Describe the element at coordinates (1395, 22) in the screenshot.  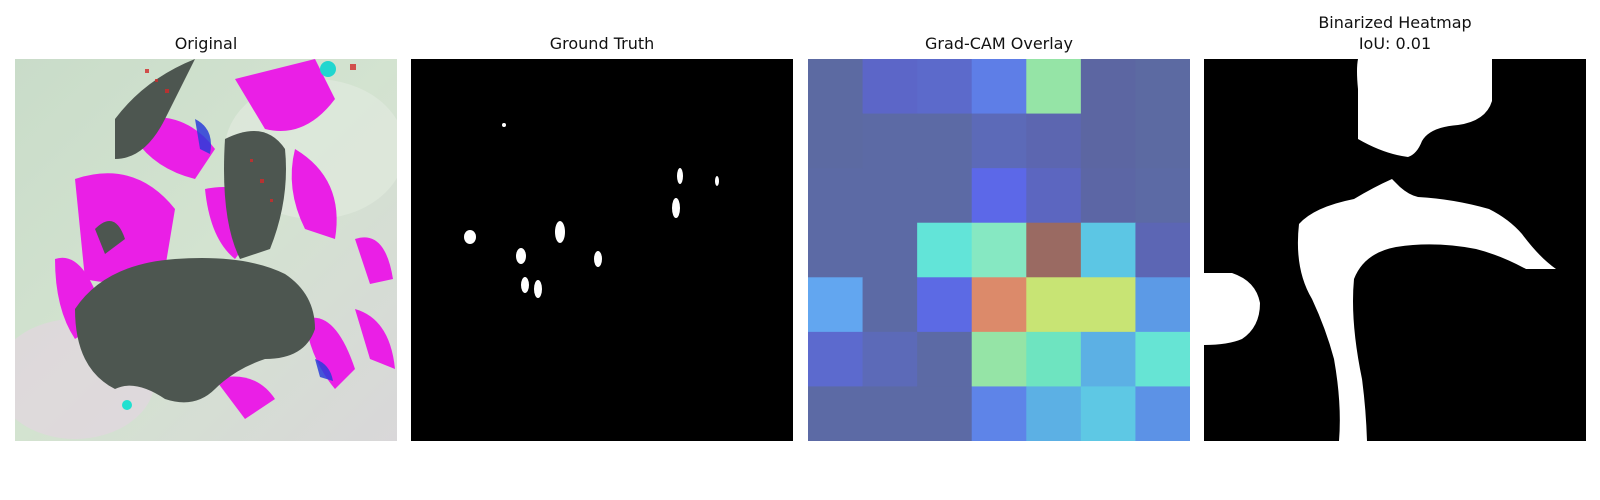
I see `binarized-title: Binarized Heatmap` at that location.